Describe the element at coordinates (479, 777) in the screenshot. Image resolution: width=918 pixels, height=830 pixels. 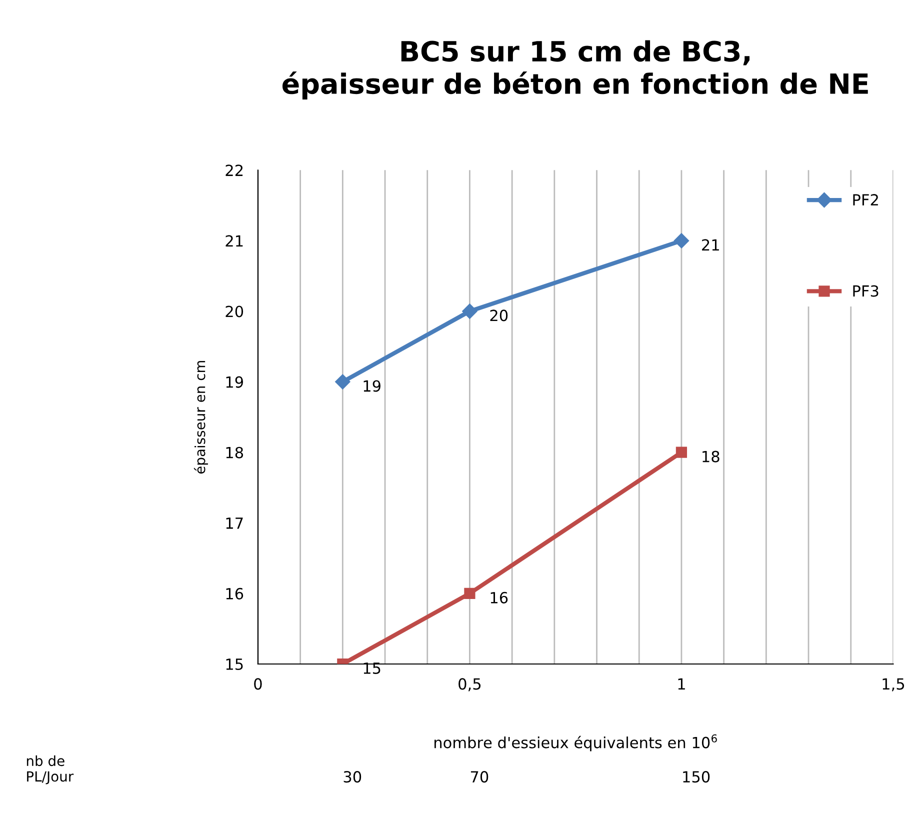
I see `text: 70` at that location.